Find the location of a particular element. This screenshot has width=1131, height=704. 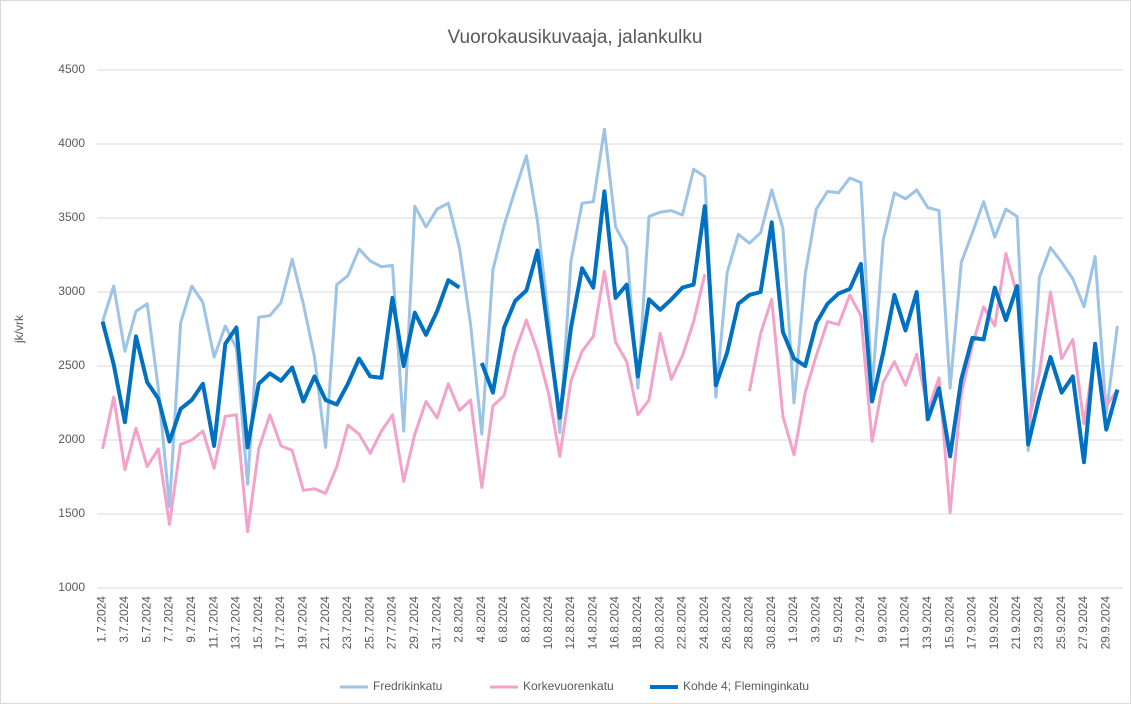

y-tick-label: 3500 is located at coordinates (71, 217).